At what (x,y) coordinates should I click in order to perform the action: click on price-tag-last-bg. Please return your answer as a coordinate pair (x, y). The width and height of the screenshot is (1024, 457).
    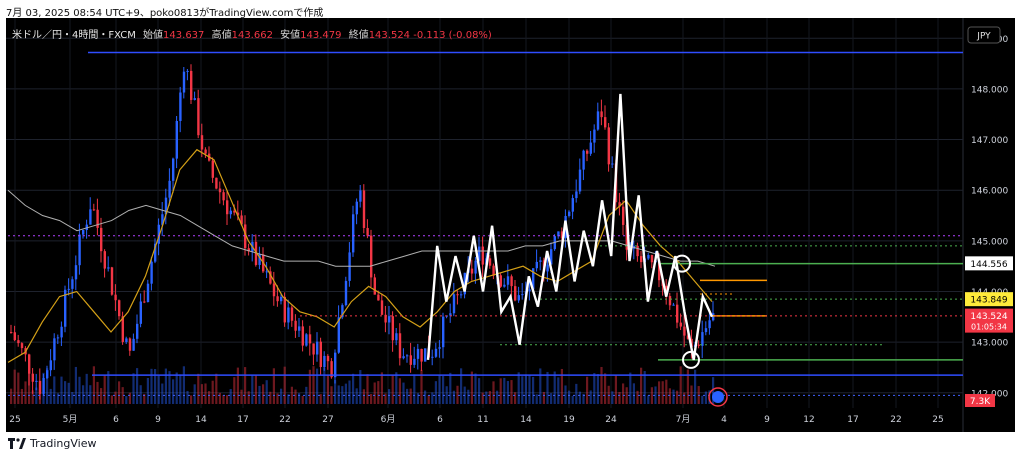
    Looking at the image, I should click on (989, 320).